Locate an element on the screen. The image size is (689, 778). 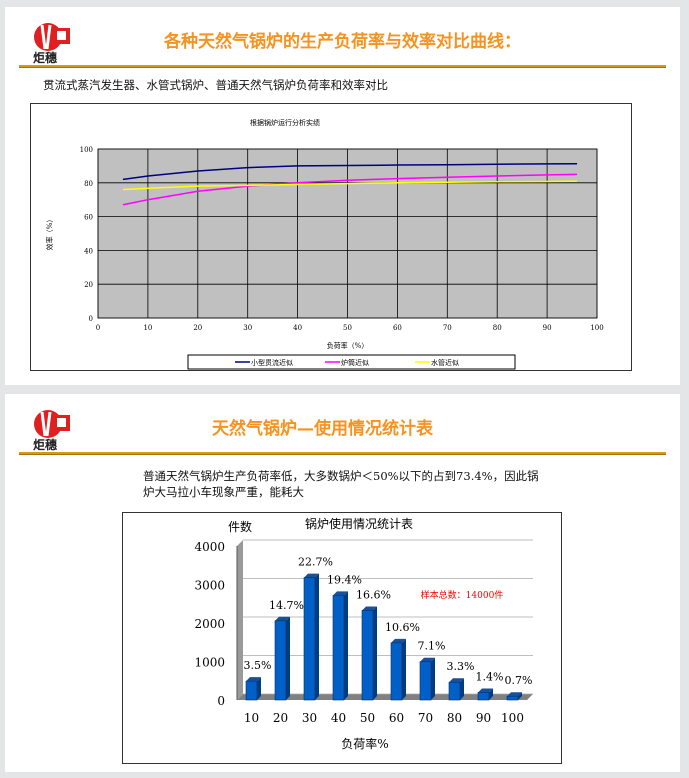
back-wall is located at coordinates (240, 620).